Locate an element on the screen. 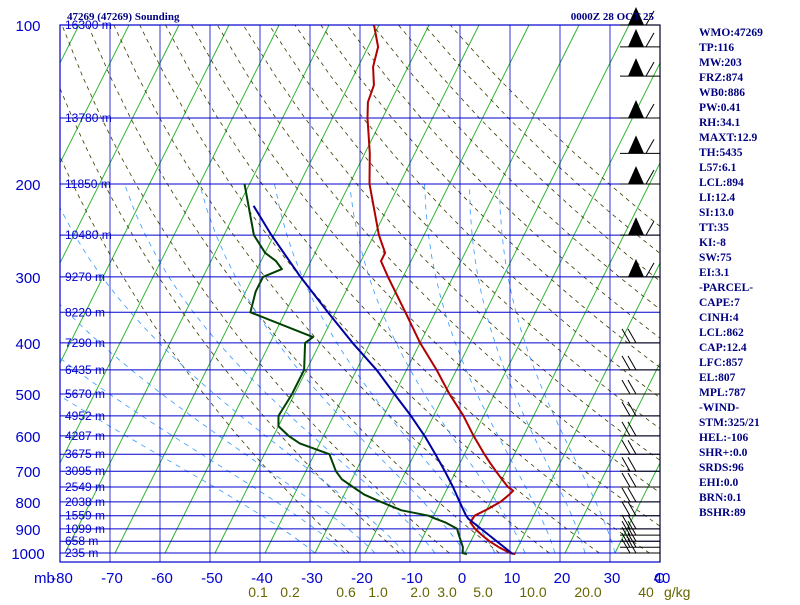 The image size is (800, 605). index-line: EHI:0.0 is located at coordinates (719, 483).